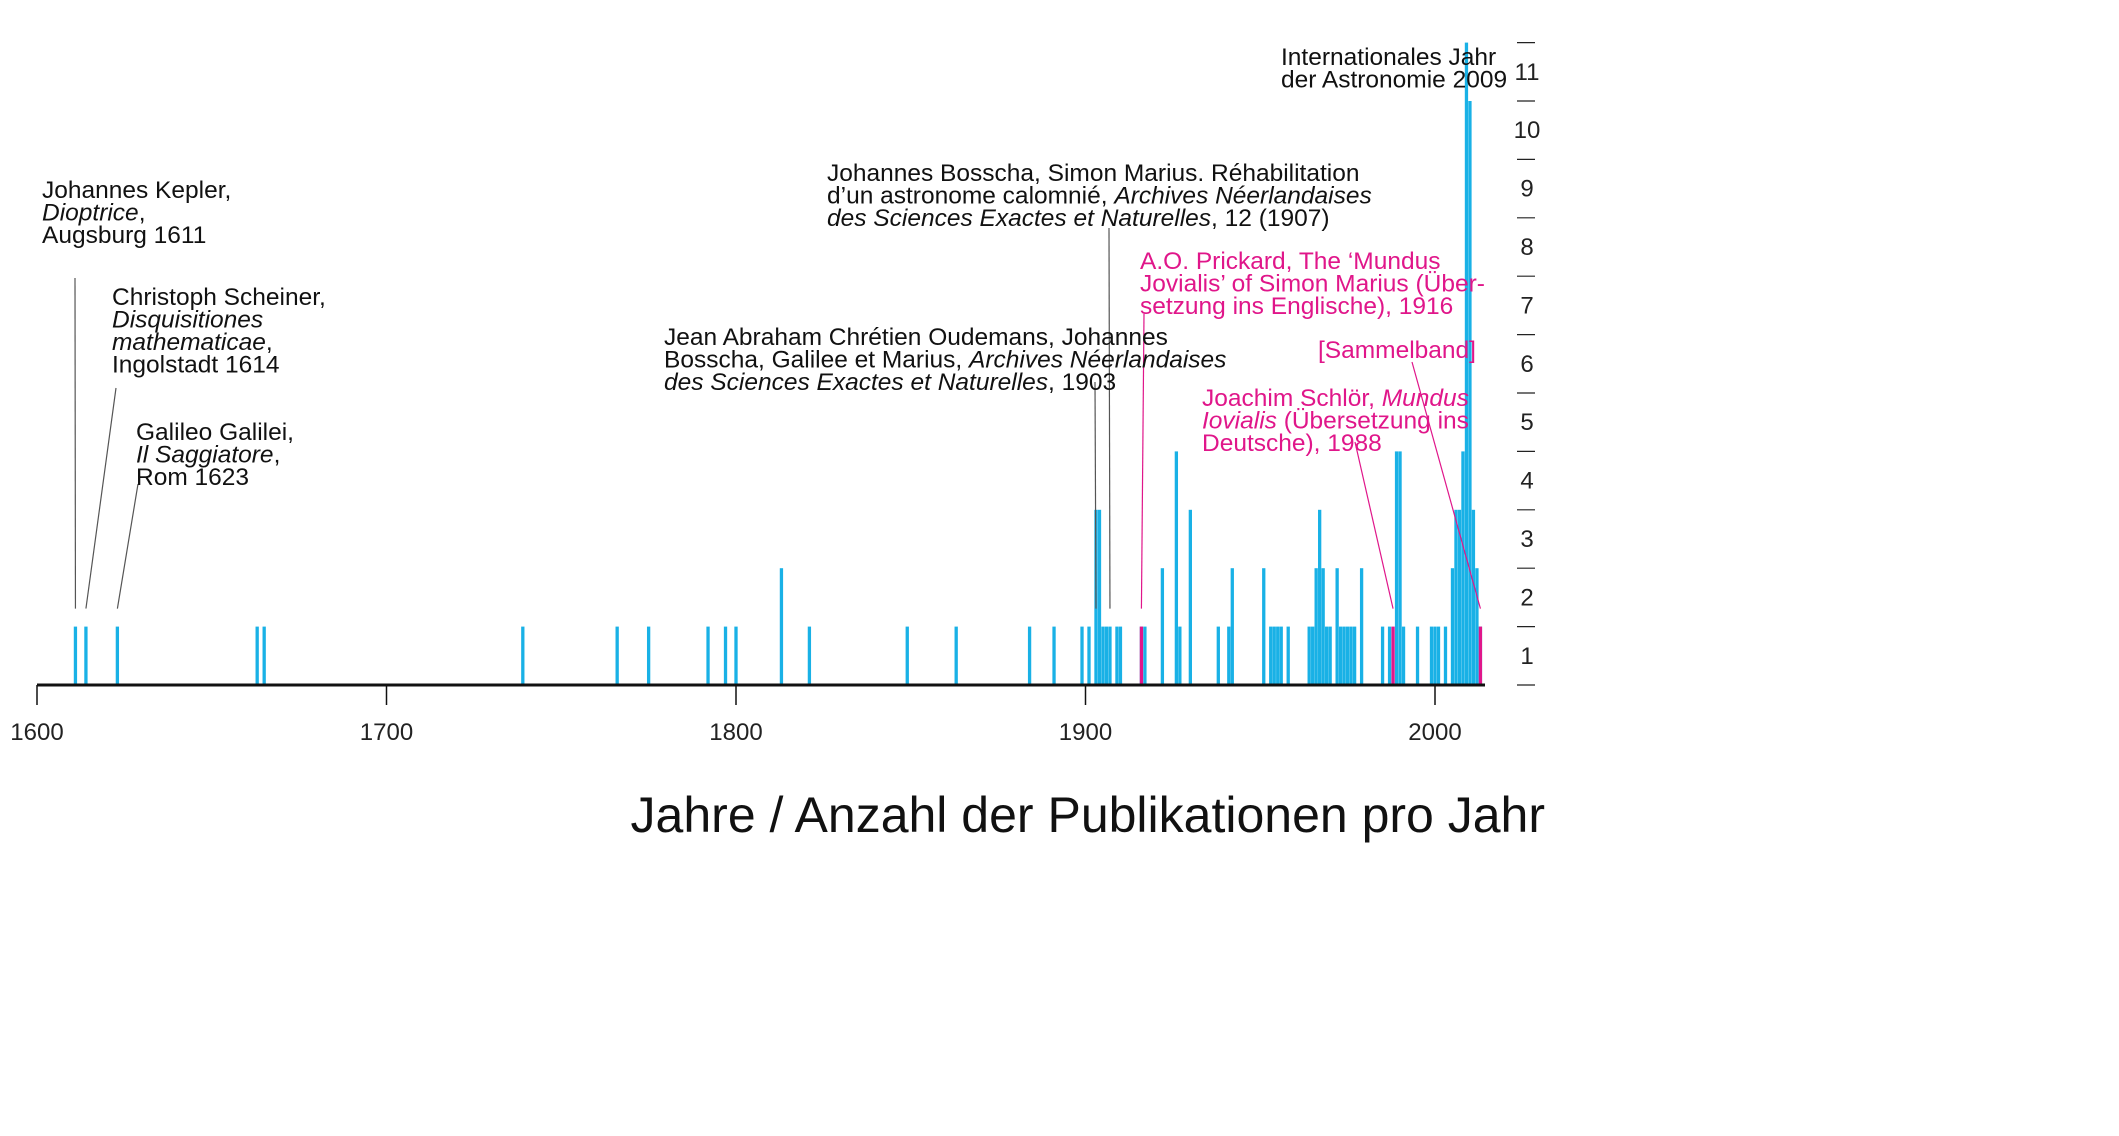  Describe the element at coordinates (1477, 626) in the screenshot. I see `bar-2012` at that location.